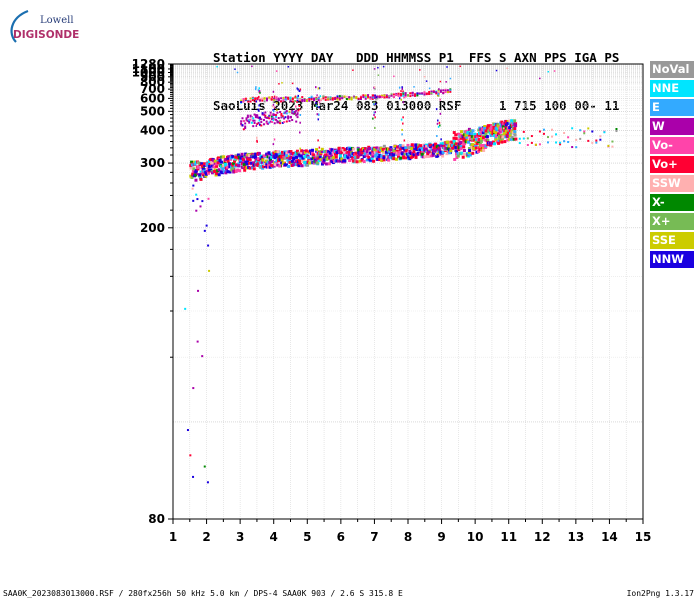 The width and height of the screenshot is (700, 600). I want to click on x-axis-ticks: 1 2 3 4 5 6 7 8 9 10 11 12 13 14 15, so click(410, 531).